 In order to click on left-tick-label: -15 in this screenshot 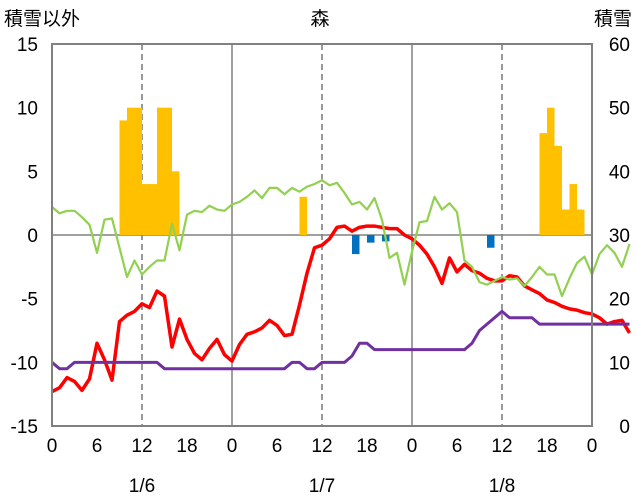, I will do `click(24, 427)`.